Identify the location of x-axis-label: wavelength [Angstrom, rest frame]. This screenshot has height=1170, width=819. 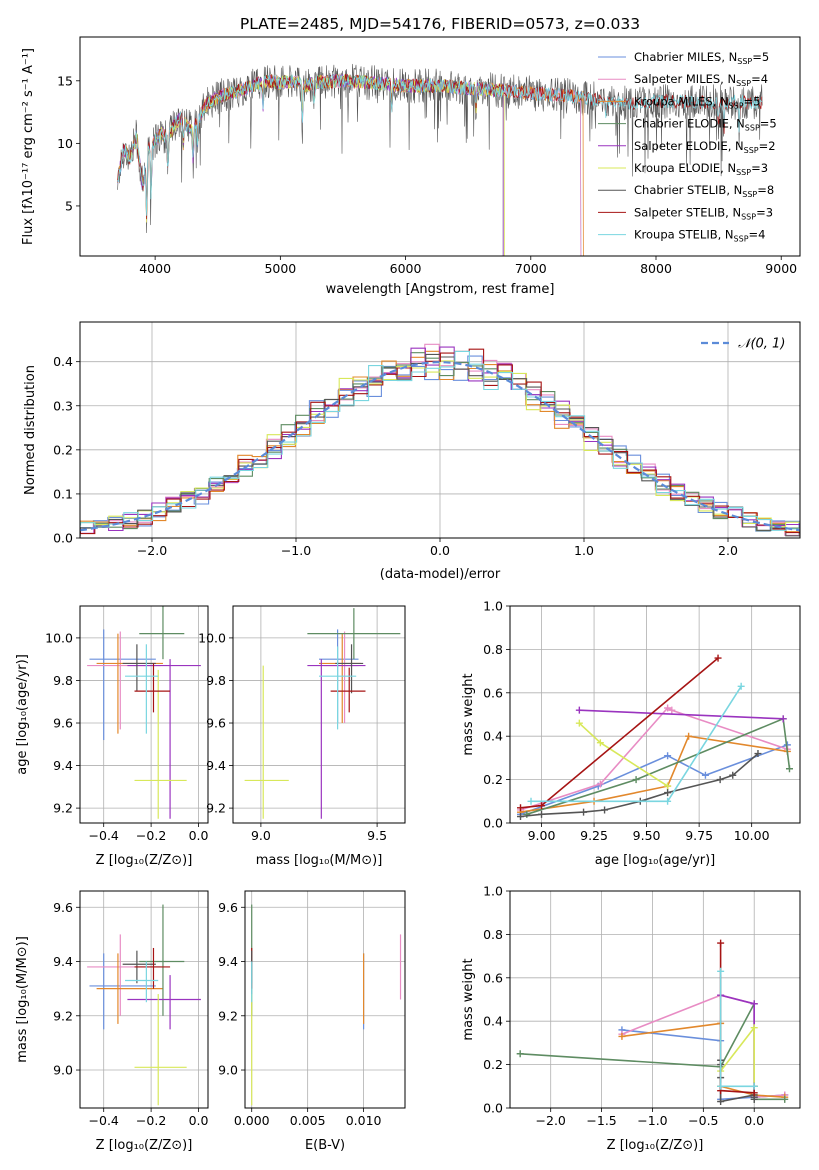
(440, 289).